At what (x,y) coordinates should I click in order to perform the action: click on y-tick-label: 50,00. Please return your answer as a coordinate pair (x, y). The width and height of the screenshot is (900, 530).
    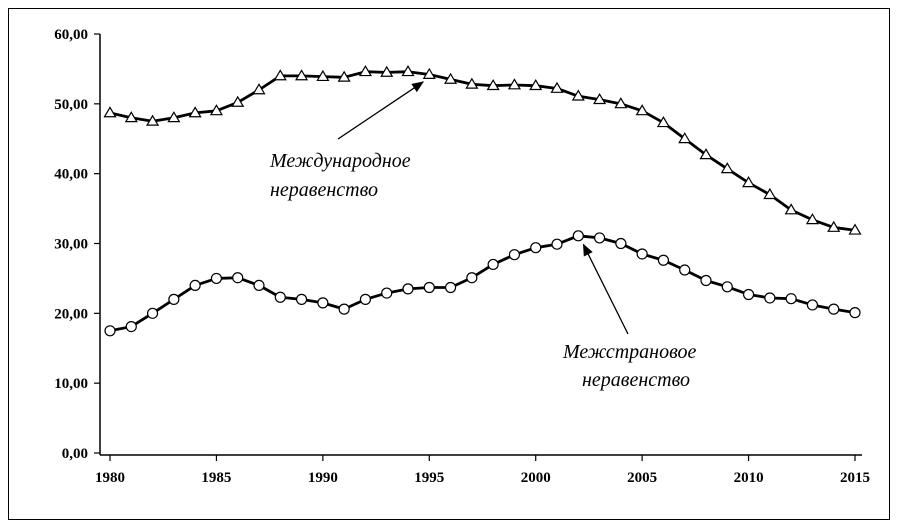
    Looking at the image, I should click on (71, 105).